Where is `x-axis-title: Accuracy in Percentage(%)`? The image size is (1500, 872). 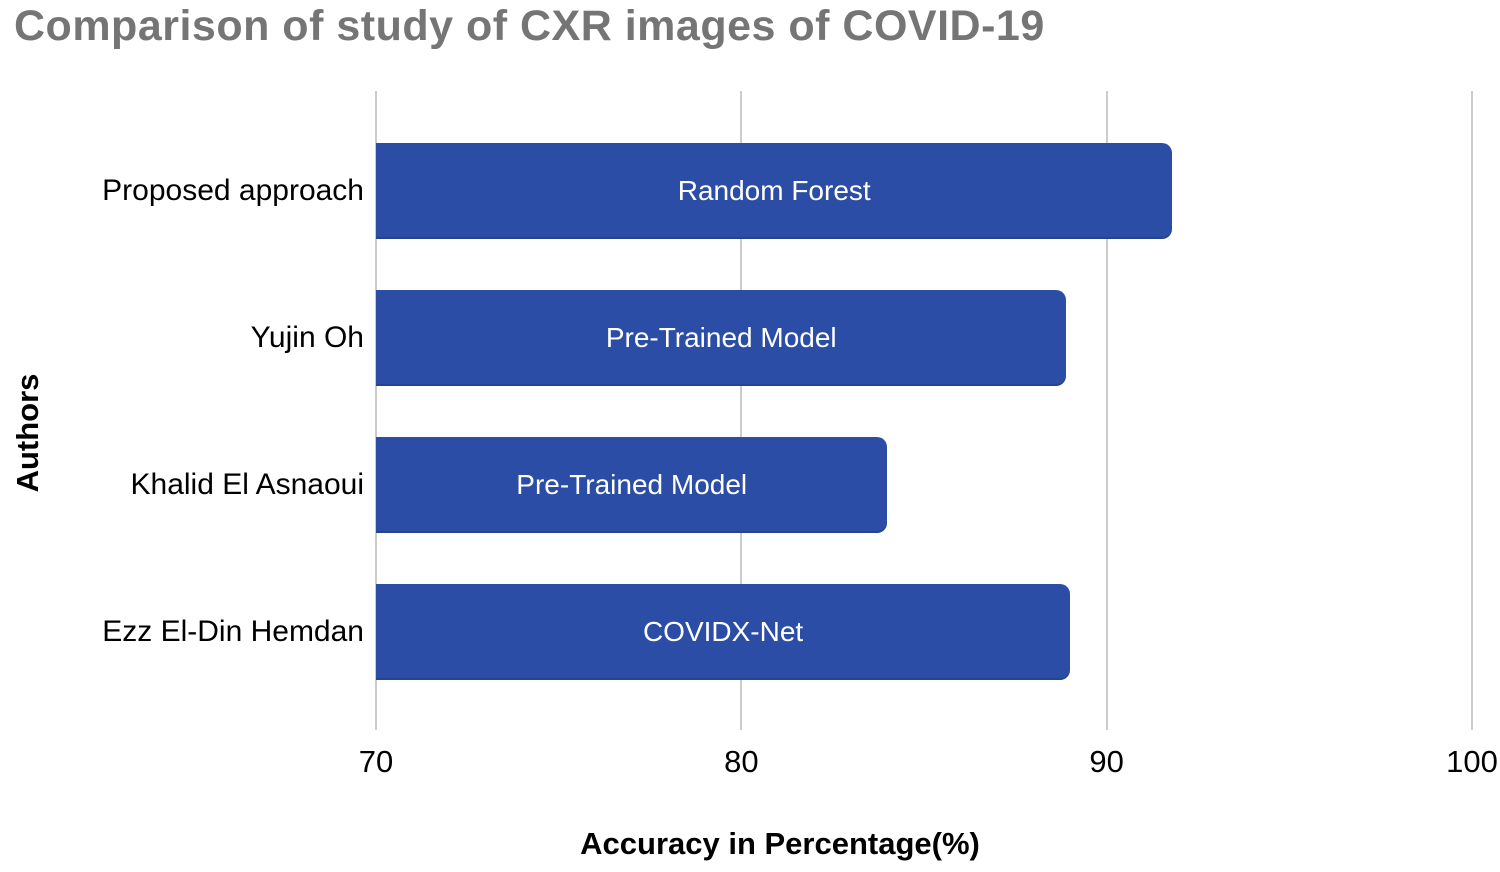 x-axis-title: Accuracy in Percentage(%) is located at coordinates (780, 843).